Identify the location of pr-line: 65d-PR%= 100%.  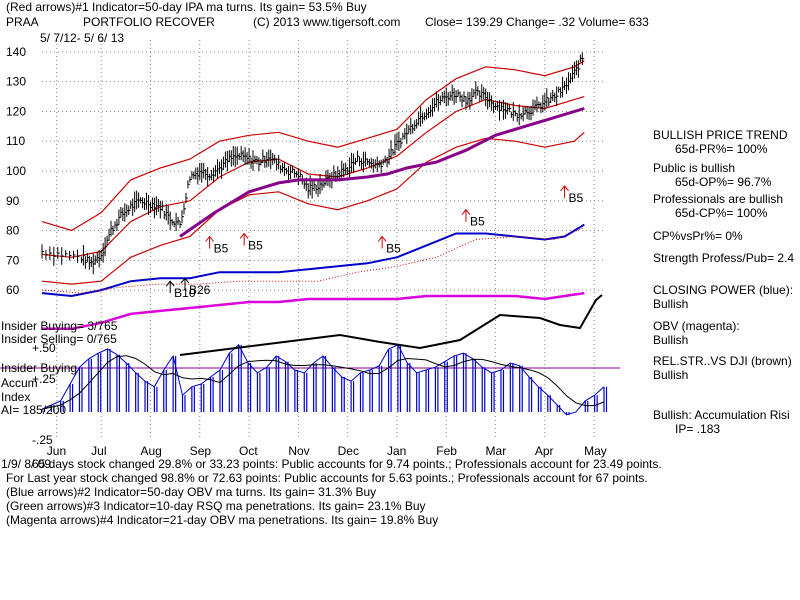
(721, 149).